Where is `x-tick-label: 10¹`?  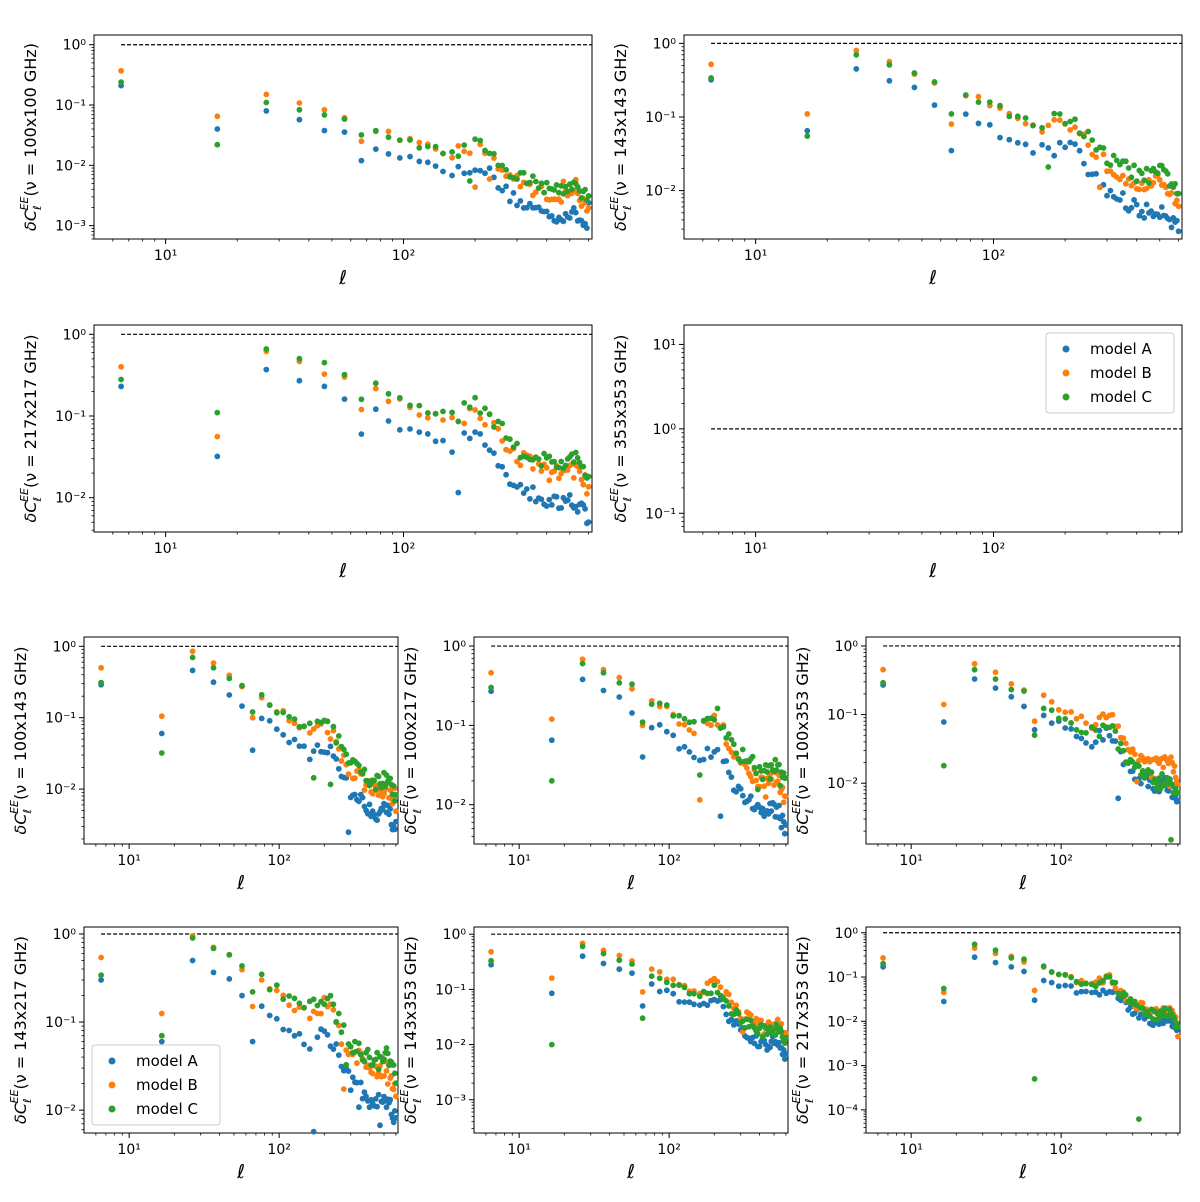 x-tick-label: 10¹ is located at coordinates (128, 1150).